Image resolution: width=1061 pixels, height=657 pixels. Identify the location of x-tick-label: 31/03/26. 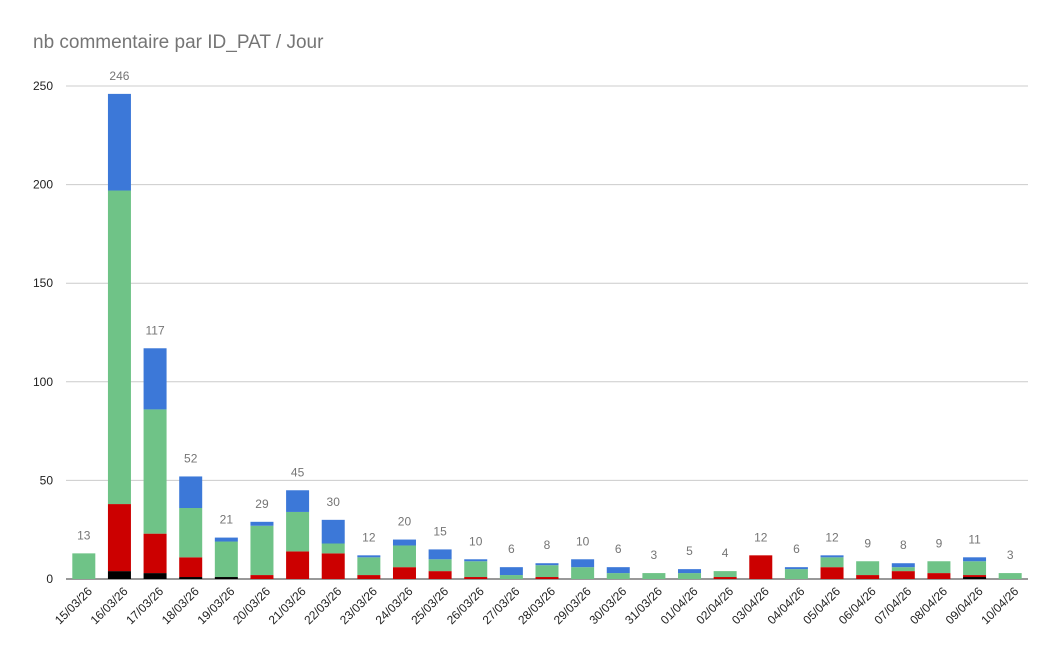
(643, 605).